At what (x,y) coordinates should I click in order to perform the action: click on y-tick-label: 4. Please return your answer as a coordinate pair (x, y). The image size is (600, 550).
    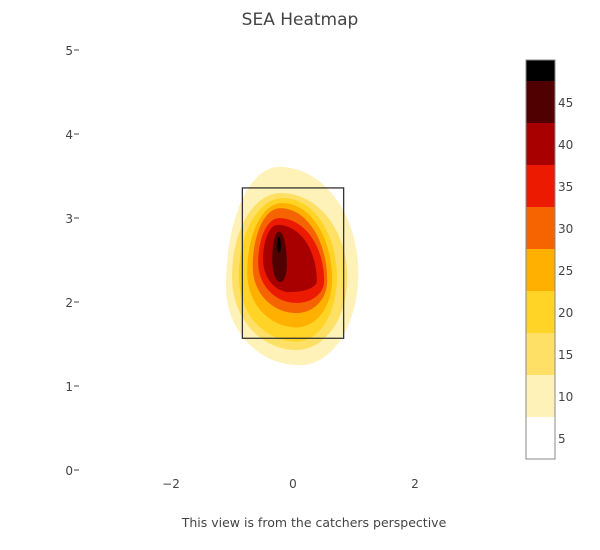
    Looking at the image, I should click on (69, 135).